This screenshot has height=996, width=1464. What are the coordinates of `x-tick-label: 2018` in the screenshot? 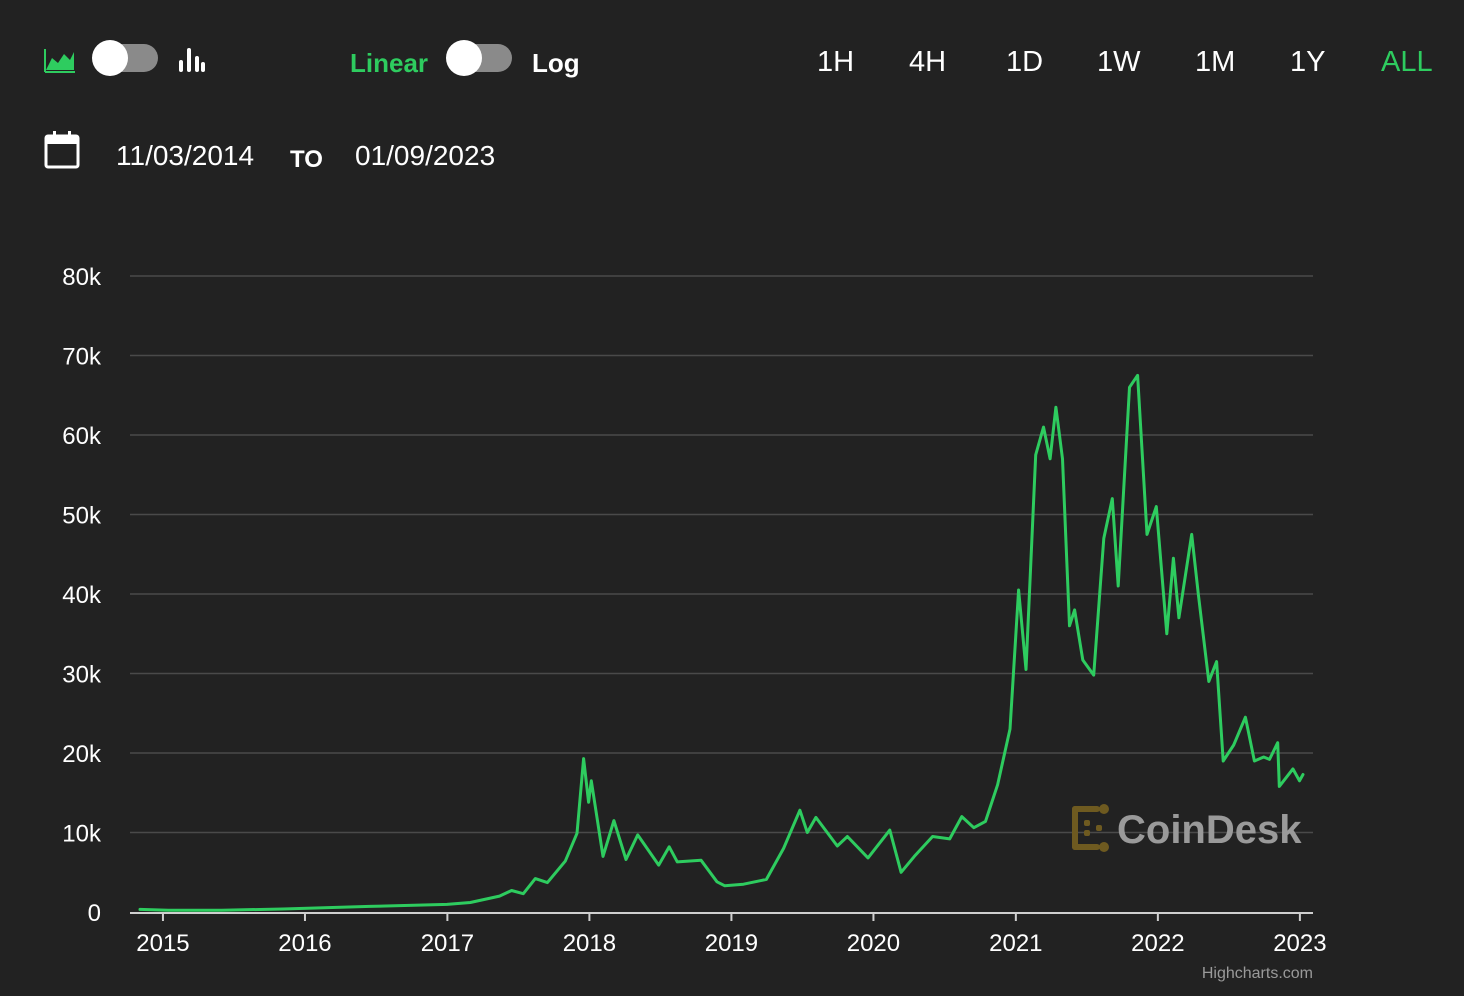 It's located at (589, 943).